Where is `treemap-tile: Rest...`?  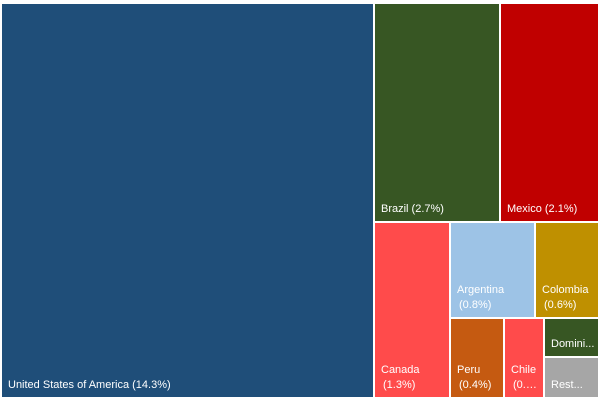 treemap-tile: Rest... is located at coordinates (571, 377).